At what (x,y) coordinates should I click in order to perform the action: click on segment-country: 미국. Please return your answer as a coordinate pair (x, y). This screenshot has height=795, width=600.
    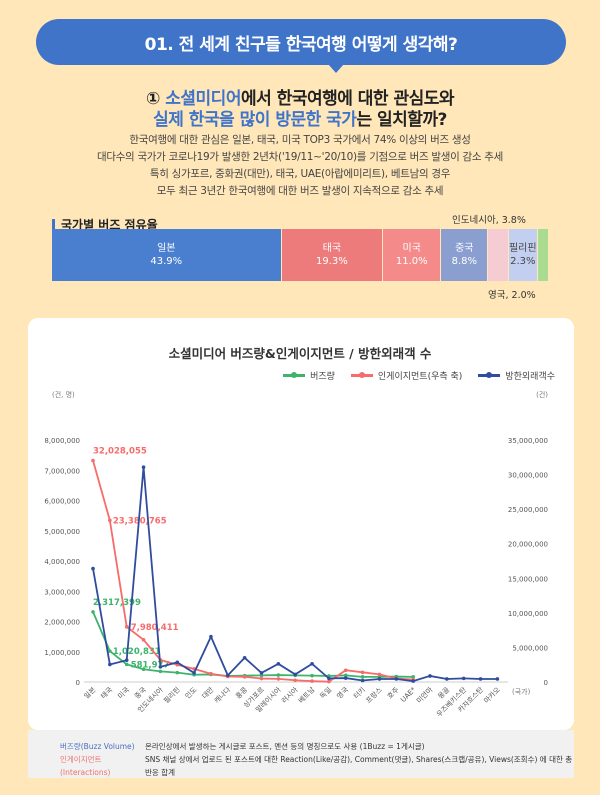
    Looking at the image, I should click on (411, 248).